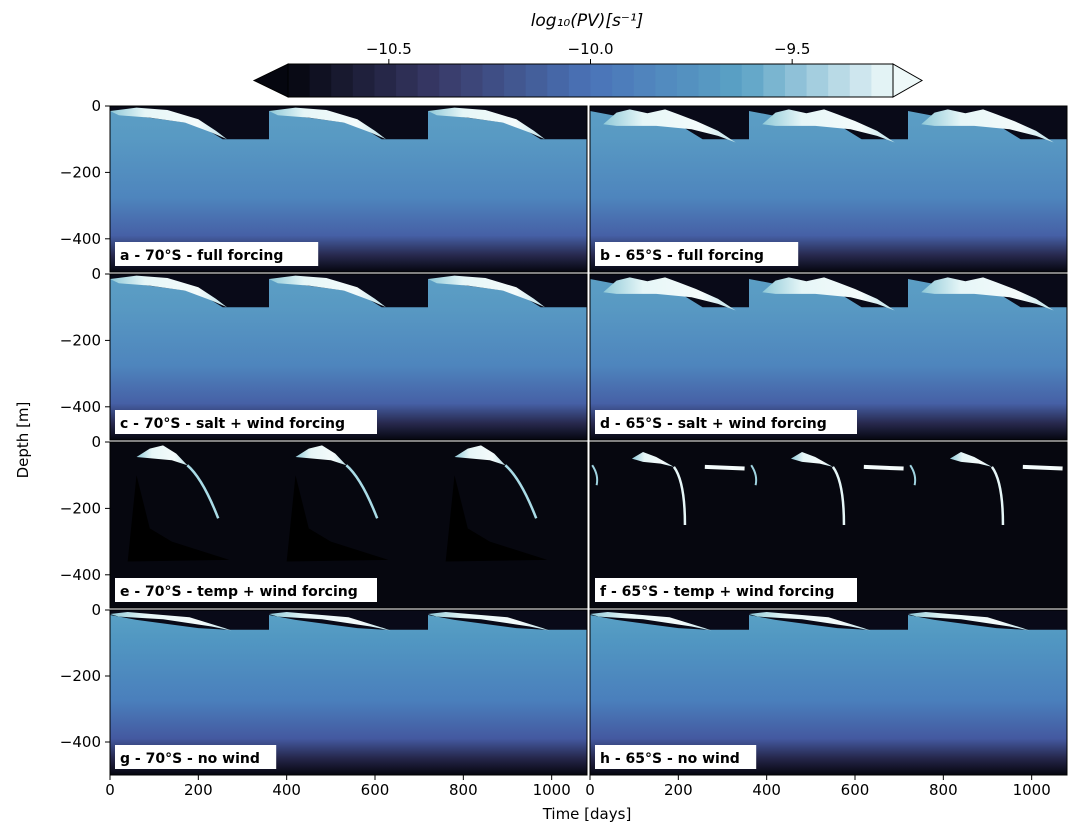  What do you see at coordinates (232, 424) in the screenshot?
I see `panel-label-text: c - 70°S - salt + wind forcing` at bounding box center [232, 424].